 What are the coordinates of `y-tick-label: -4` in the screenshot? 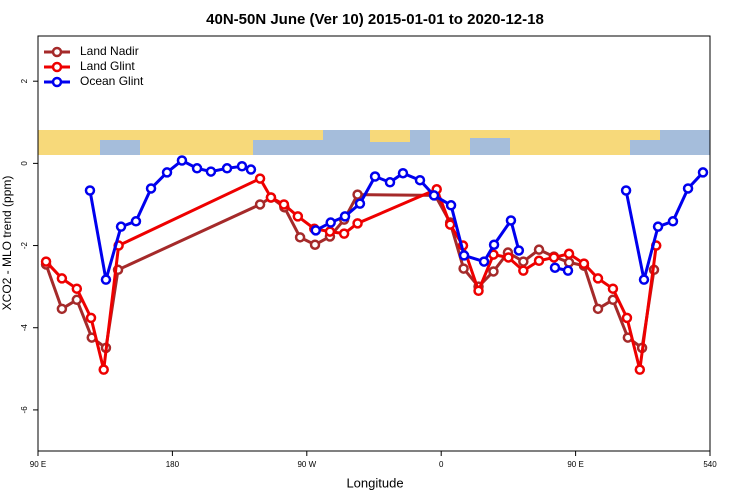 It's located at (24, 328).